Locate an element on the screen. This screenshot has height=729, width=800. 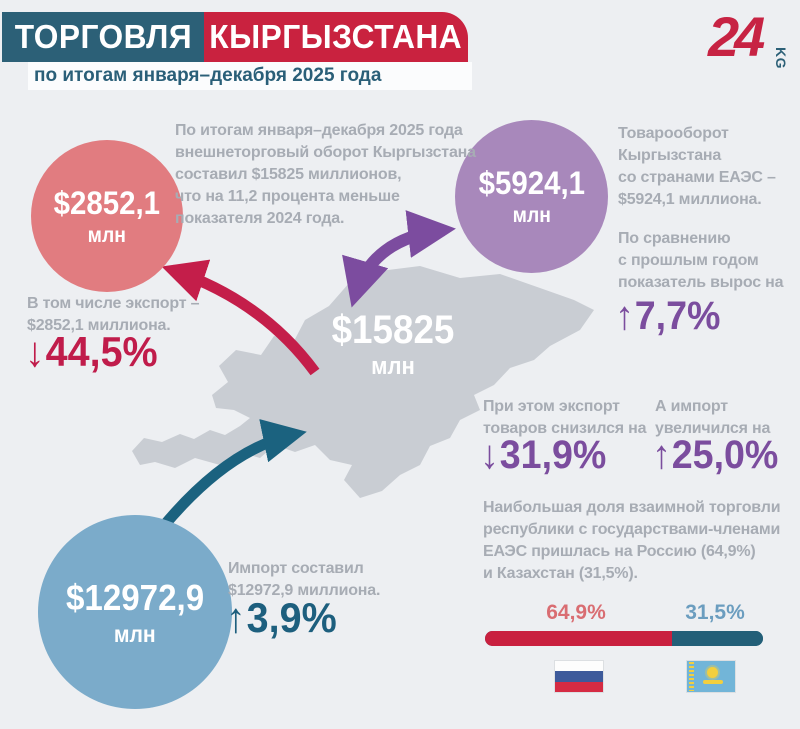
subtitle: по итогам января–декабря 2025 года is located at coordinates (208, 75).